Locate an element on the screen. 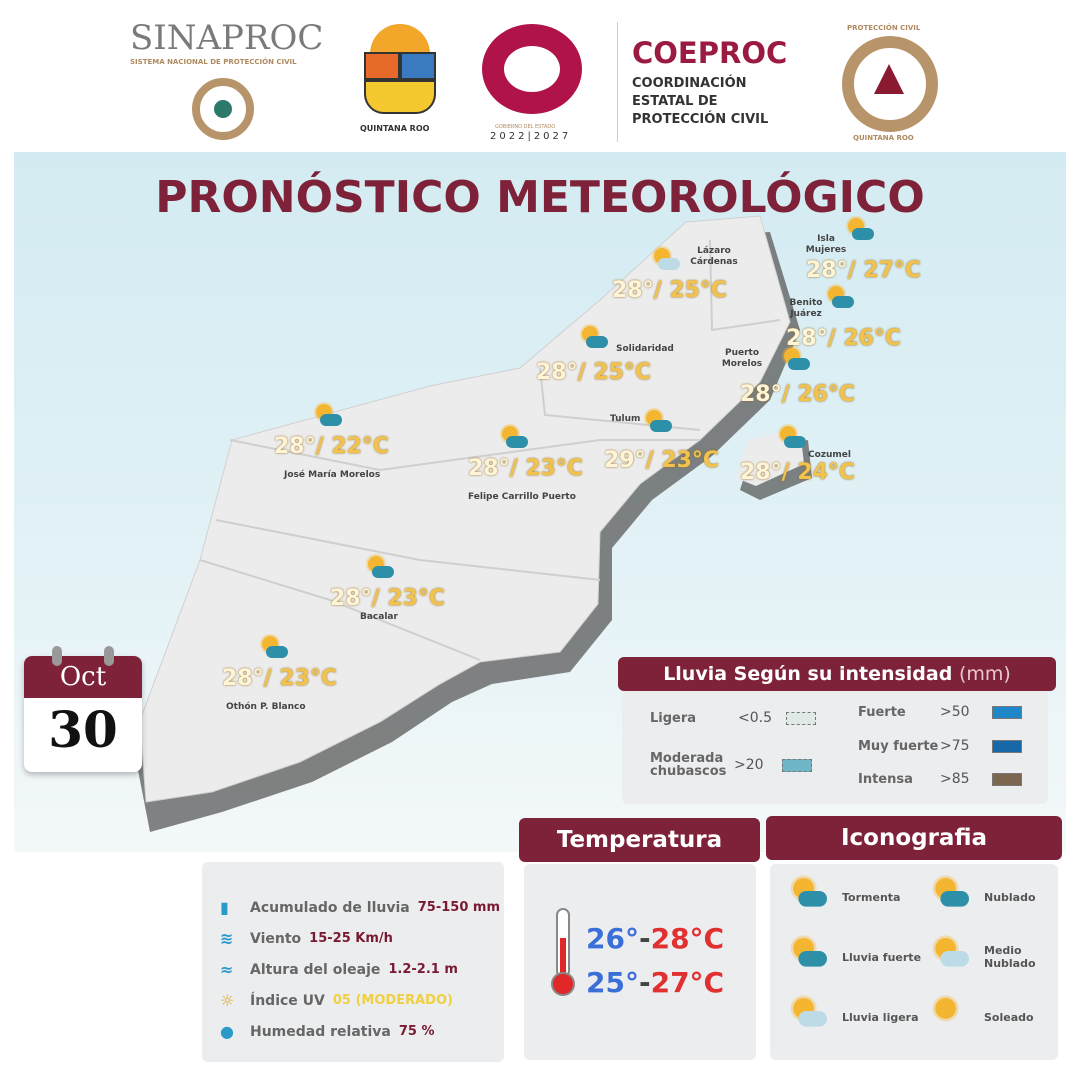  legend-icon-item: Tormenta is located at coordinates (844, 897).